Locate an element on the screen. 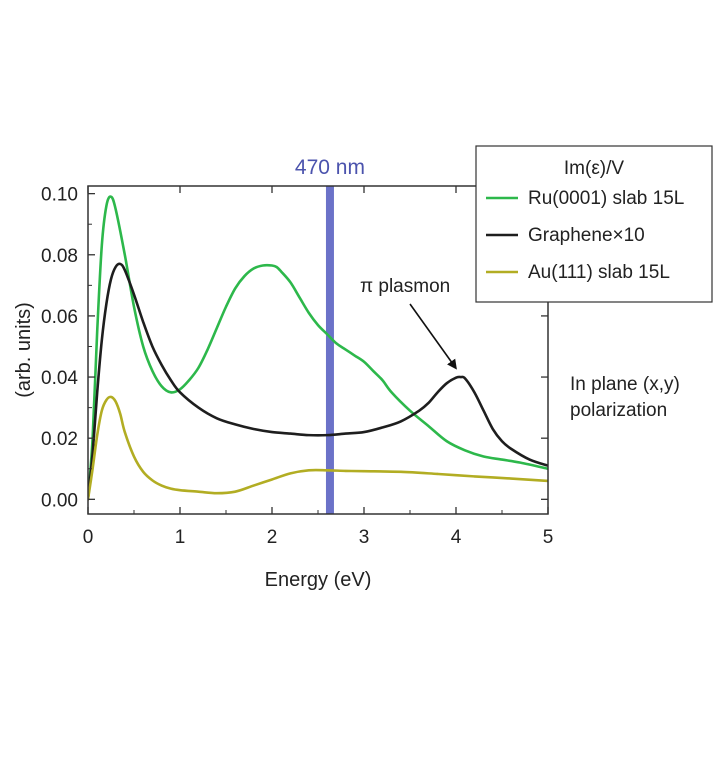 This screenshot has height=783, width=720. side-note-line-2: polarization is located at coordinates (618, 410).